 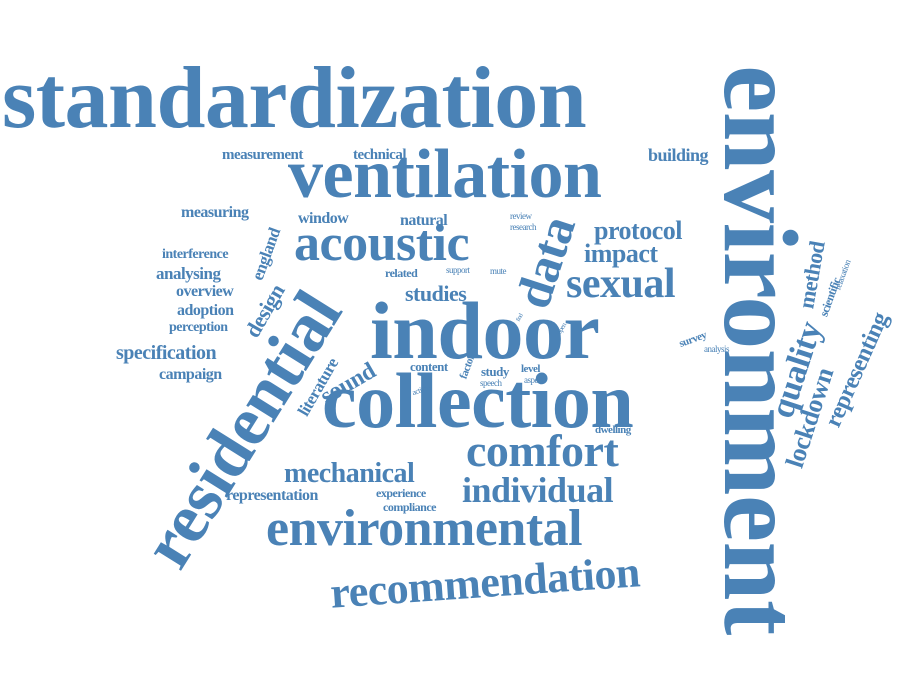 I want to click on word-campaign: campaign, so click(x=190, y=374).